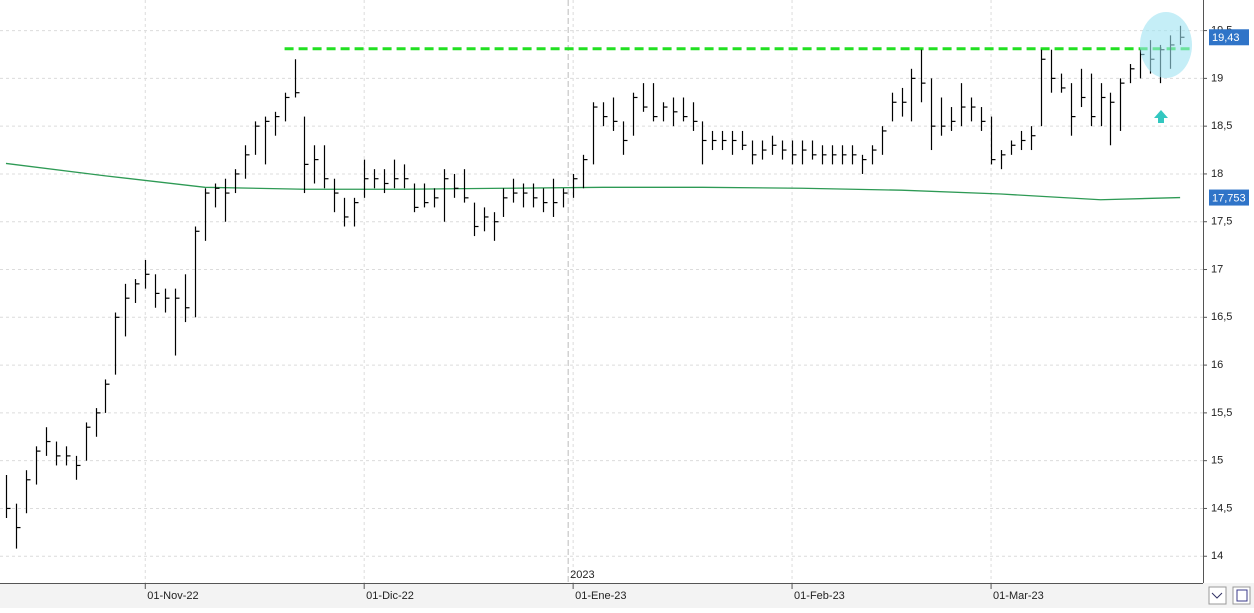 The height and width of the screenshot is (613, 1254). Describe the element at coordinates (1161, 116) in the screenshot. I see `up-arrow` at that location.